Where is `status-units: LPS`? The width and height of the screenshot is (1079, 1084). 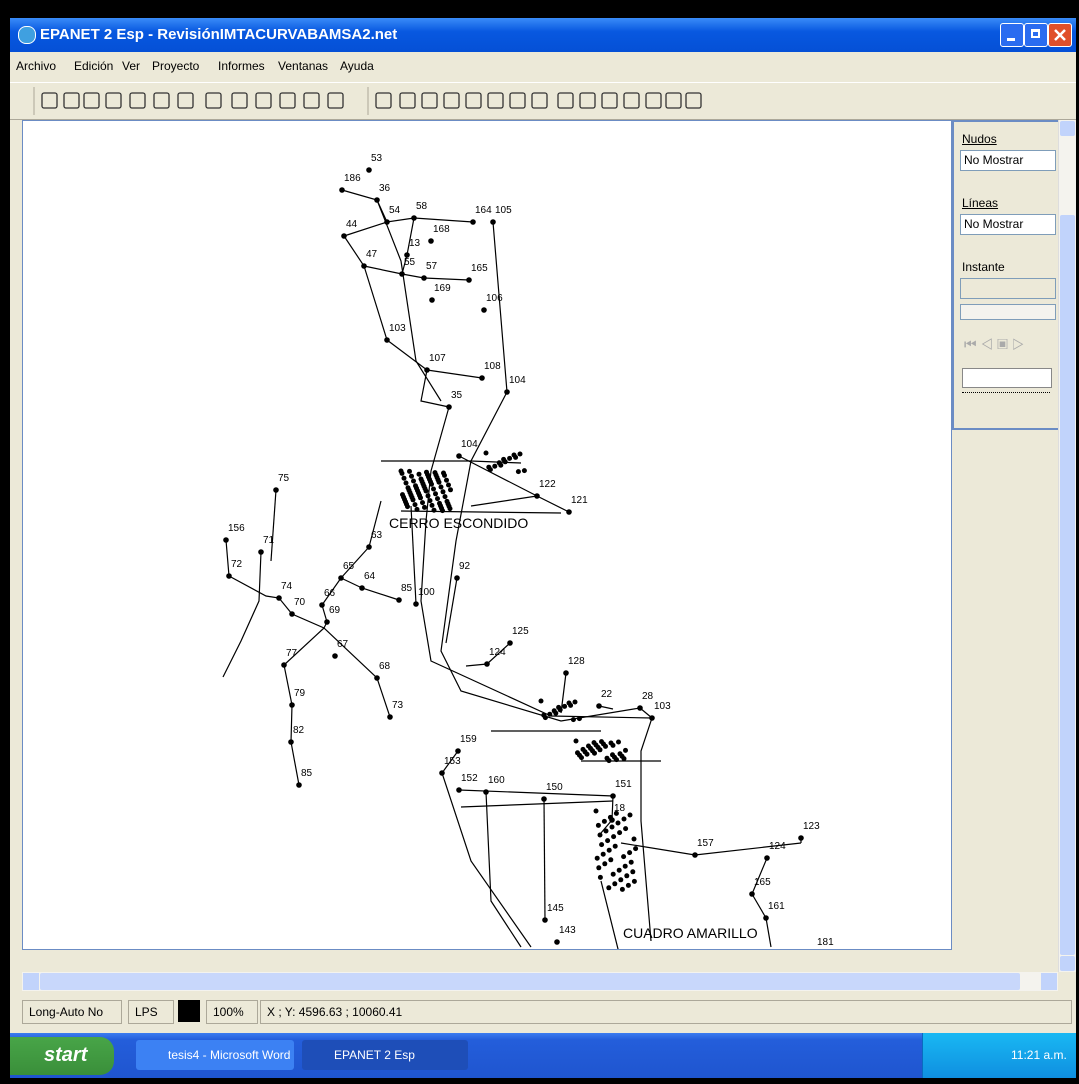 status-units: LPS is located at coordinates (151, 1012).